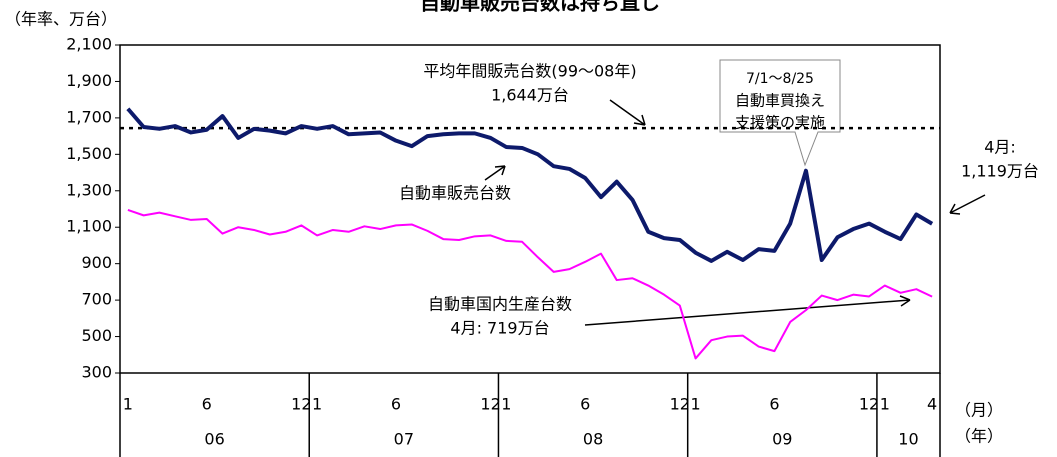 The height and width of the screenshot is (457, 1057). What do you see at coordinates (499, 328) in the screenshot?
I see `annotation: 4月: 719万台` at bounding box center [499, 328].